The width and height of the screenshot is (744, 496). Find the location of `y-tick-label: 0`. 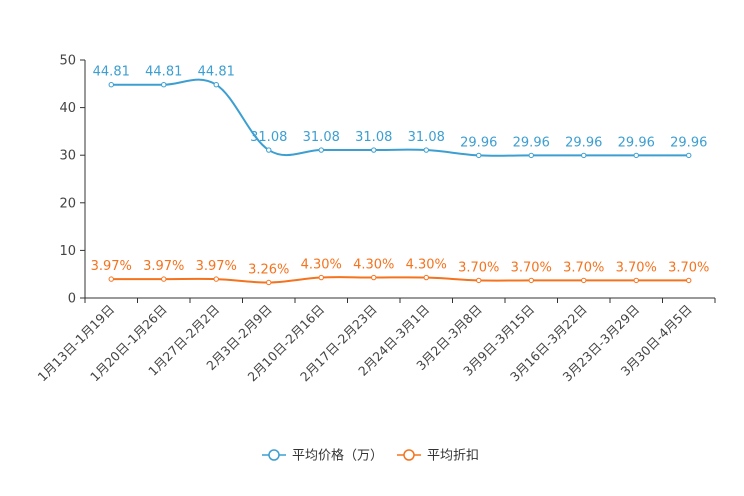

y-tick-label: 0 is located at coordinates (72, 299).